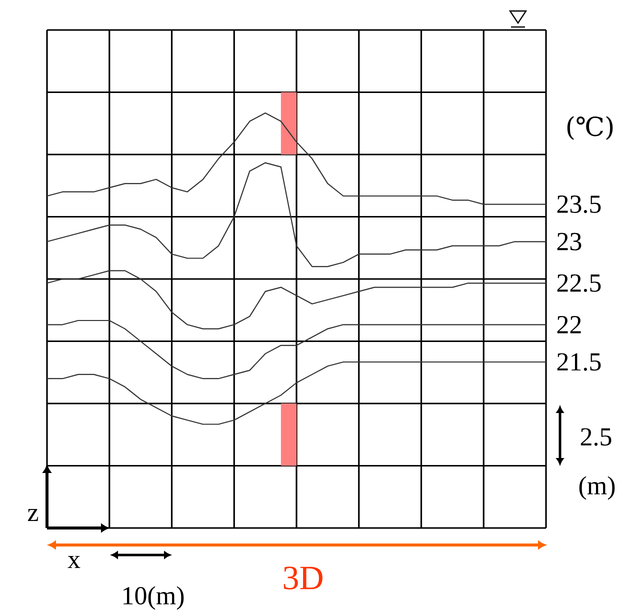 This screenshot has width=644, height=616. What do you see at coordinates (569, 325) in the screenshot?
I see `series-label: 22` at bounding box center [569, 325].